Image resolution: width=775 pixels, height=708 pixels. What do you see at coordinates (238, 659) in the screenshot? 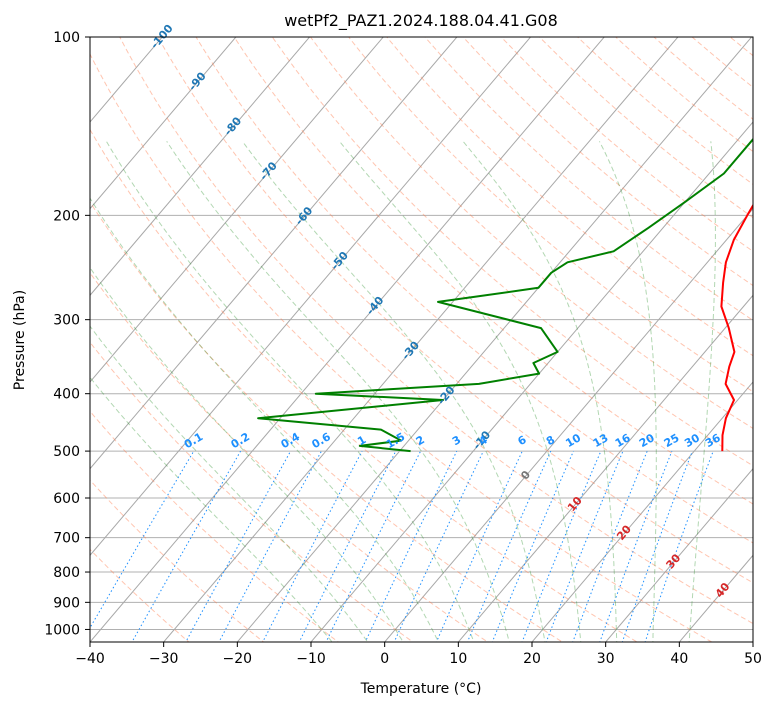
I see `x-tick-label: −20` at bounding box center [238, 659].